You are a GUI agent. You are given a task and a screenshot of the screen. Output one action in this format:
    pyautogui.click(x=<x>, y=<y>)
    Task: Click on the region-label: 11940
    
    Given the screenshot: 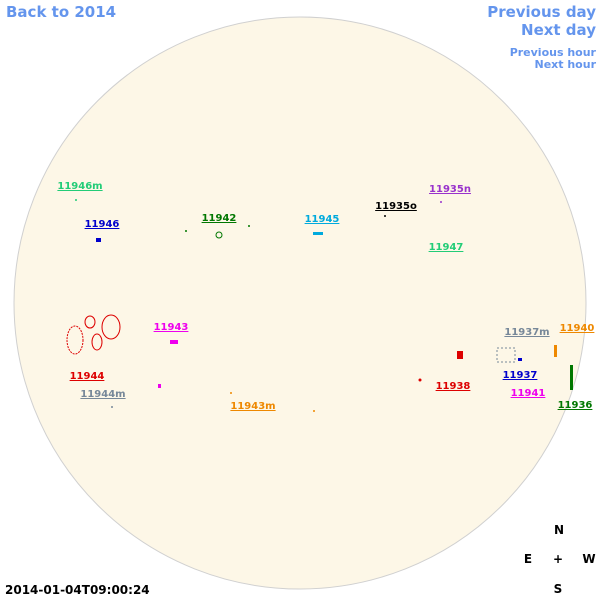 What is the action you would take?
    pyautogui.click(x=577, y=328)
    